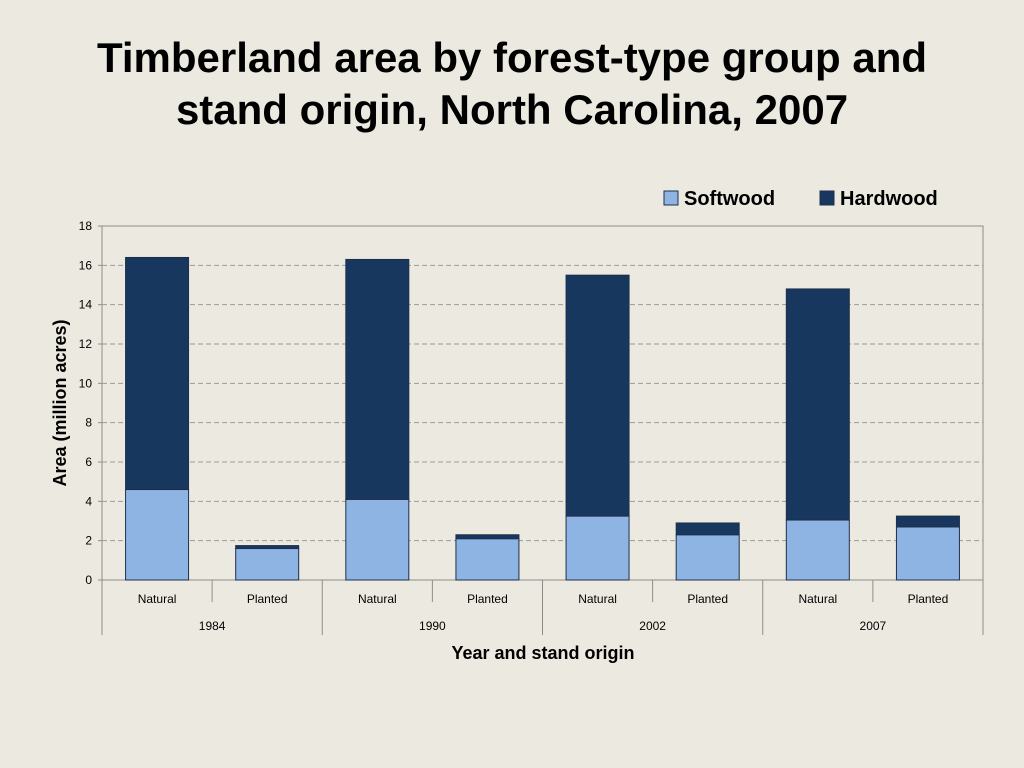 The height and width of the screenshot is (768, 1024). I want to click on y-tick-label: 18, so click(86, 226).